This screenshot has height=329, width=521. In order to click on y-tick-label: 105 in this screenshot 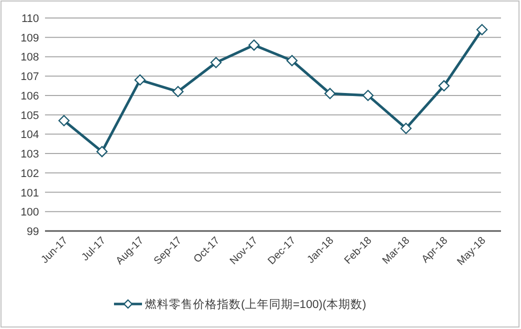, I will do `click(29, 116)`.